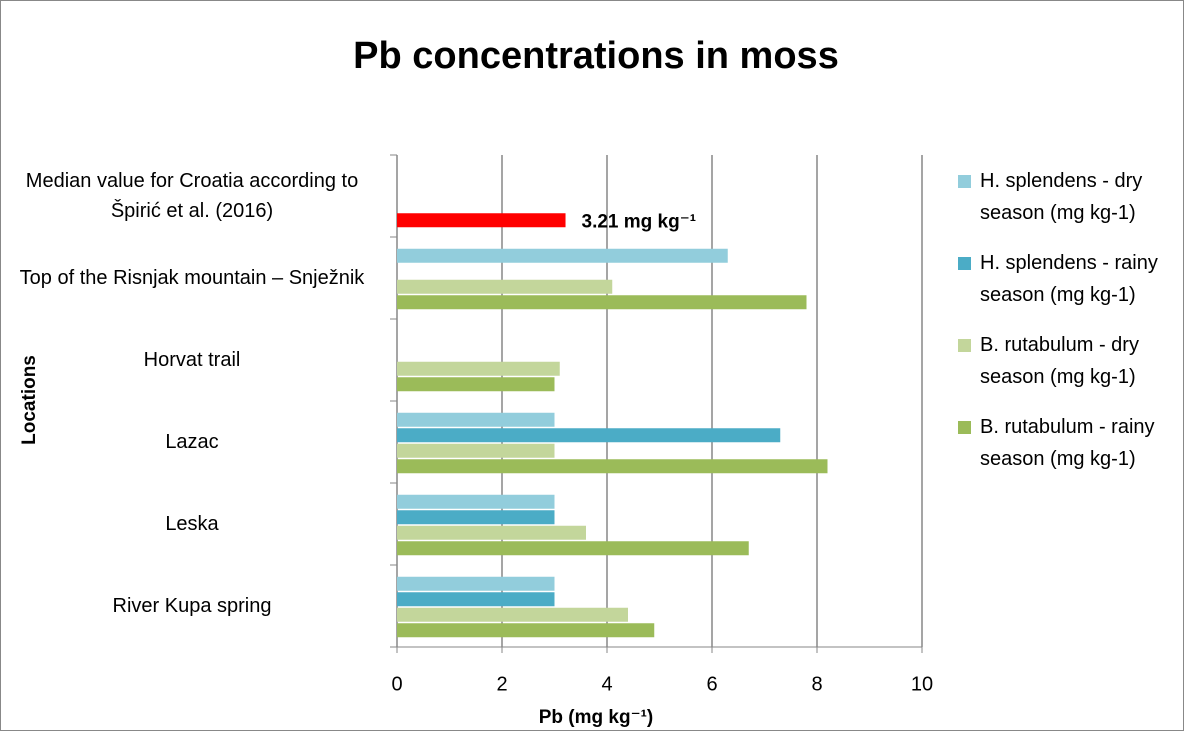 The width and height of the screenshot is (1184, 731). Describe the element at coordinates (606, 684) in the screenshot. I see `x-tick-label: 4` at that location.